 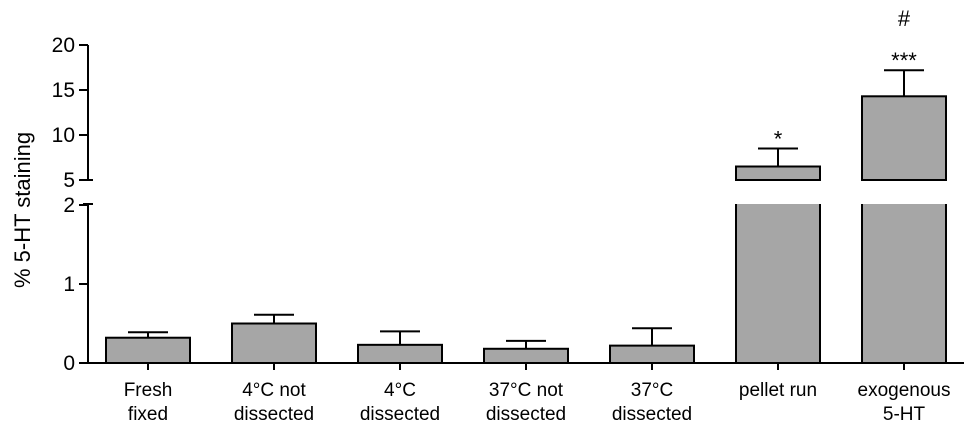 I want to click on y-tick-label: 0, so click(x=69, y=363).